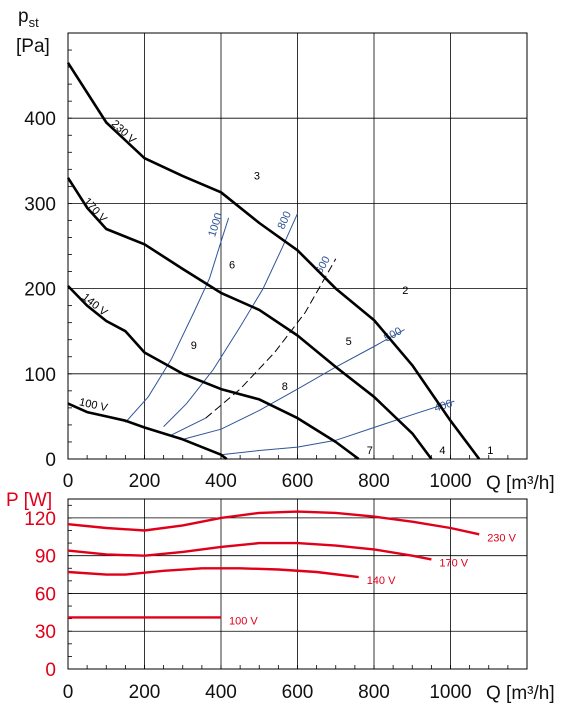 This screenshot has height=718, width=576. Describe the element at coordinates (232, 265) in the screenshot. I see `operating-point-label: 6` at that location.